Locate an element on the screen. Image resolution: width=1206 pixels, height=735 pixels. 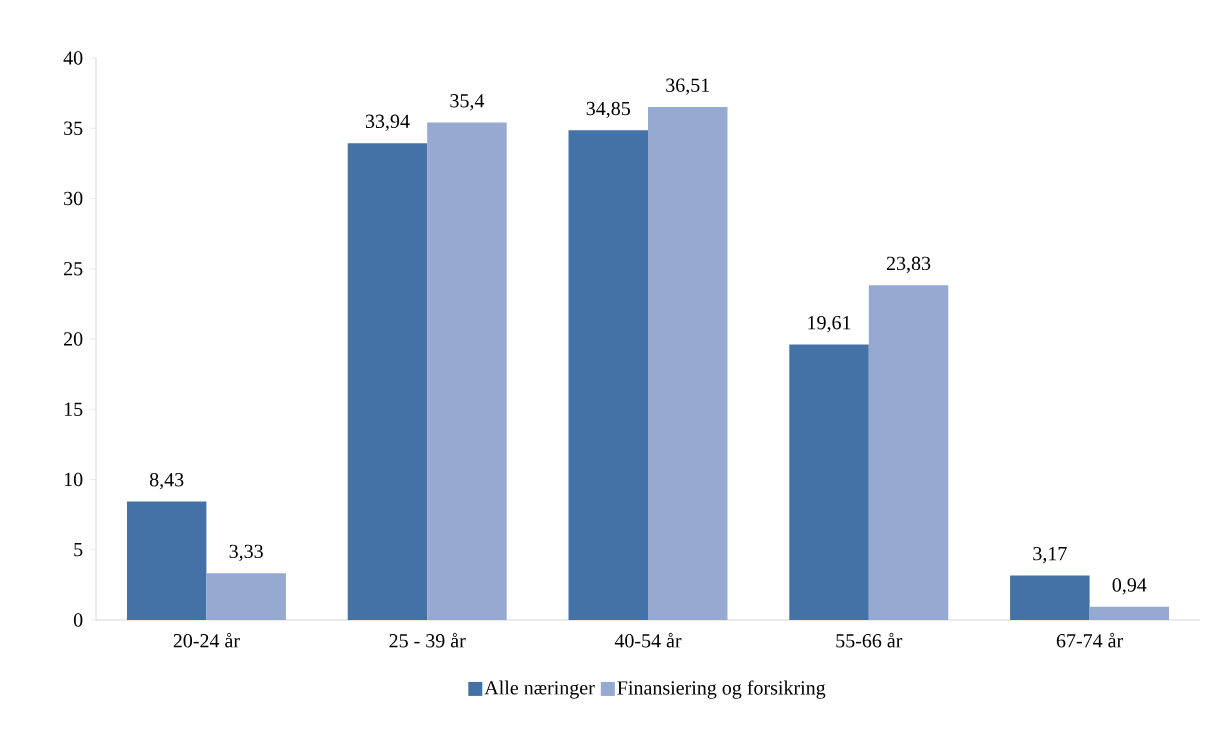
x-tick-label: 55-66 år is located at coordinates (869, 640).